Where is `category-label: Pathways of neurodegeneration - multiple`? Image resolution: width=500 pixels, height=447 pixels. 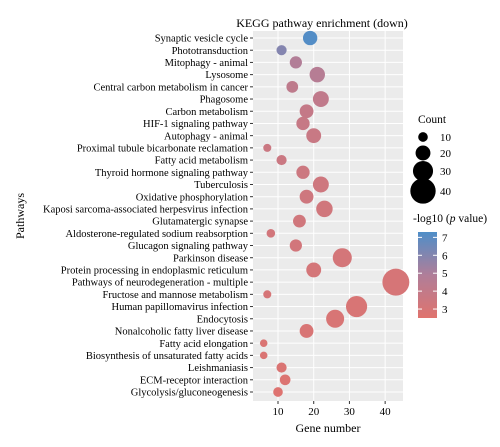 category-label: Pathways of neurodegeneration - multiple is located at coordinates (160, 283).